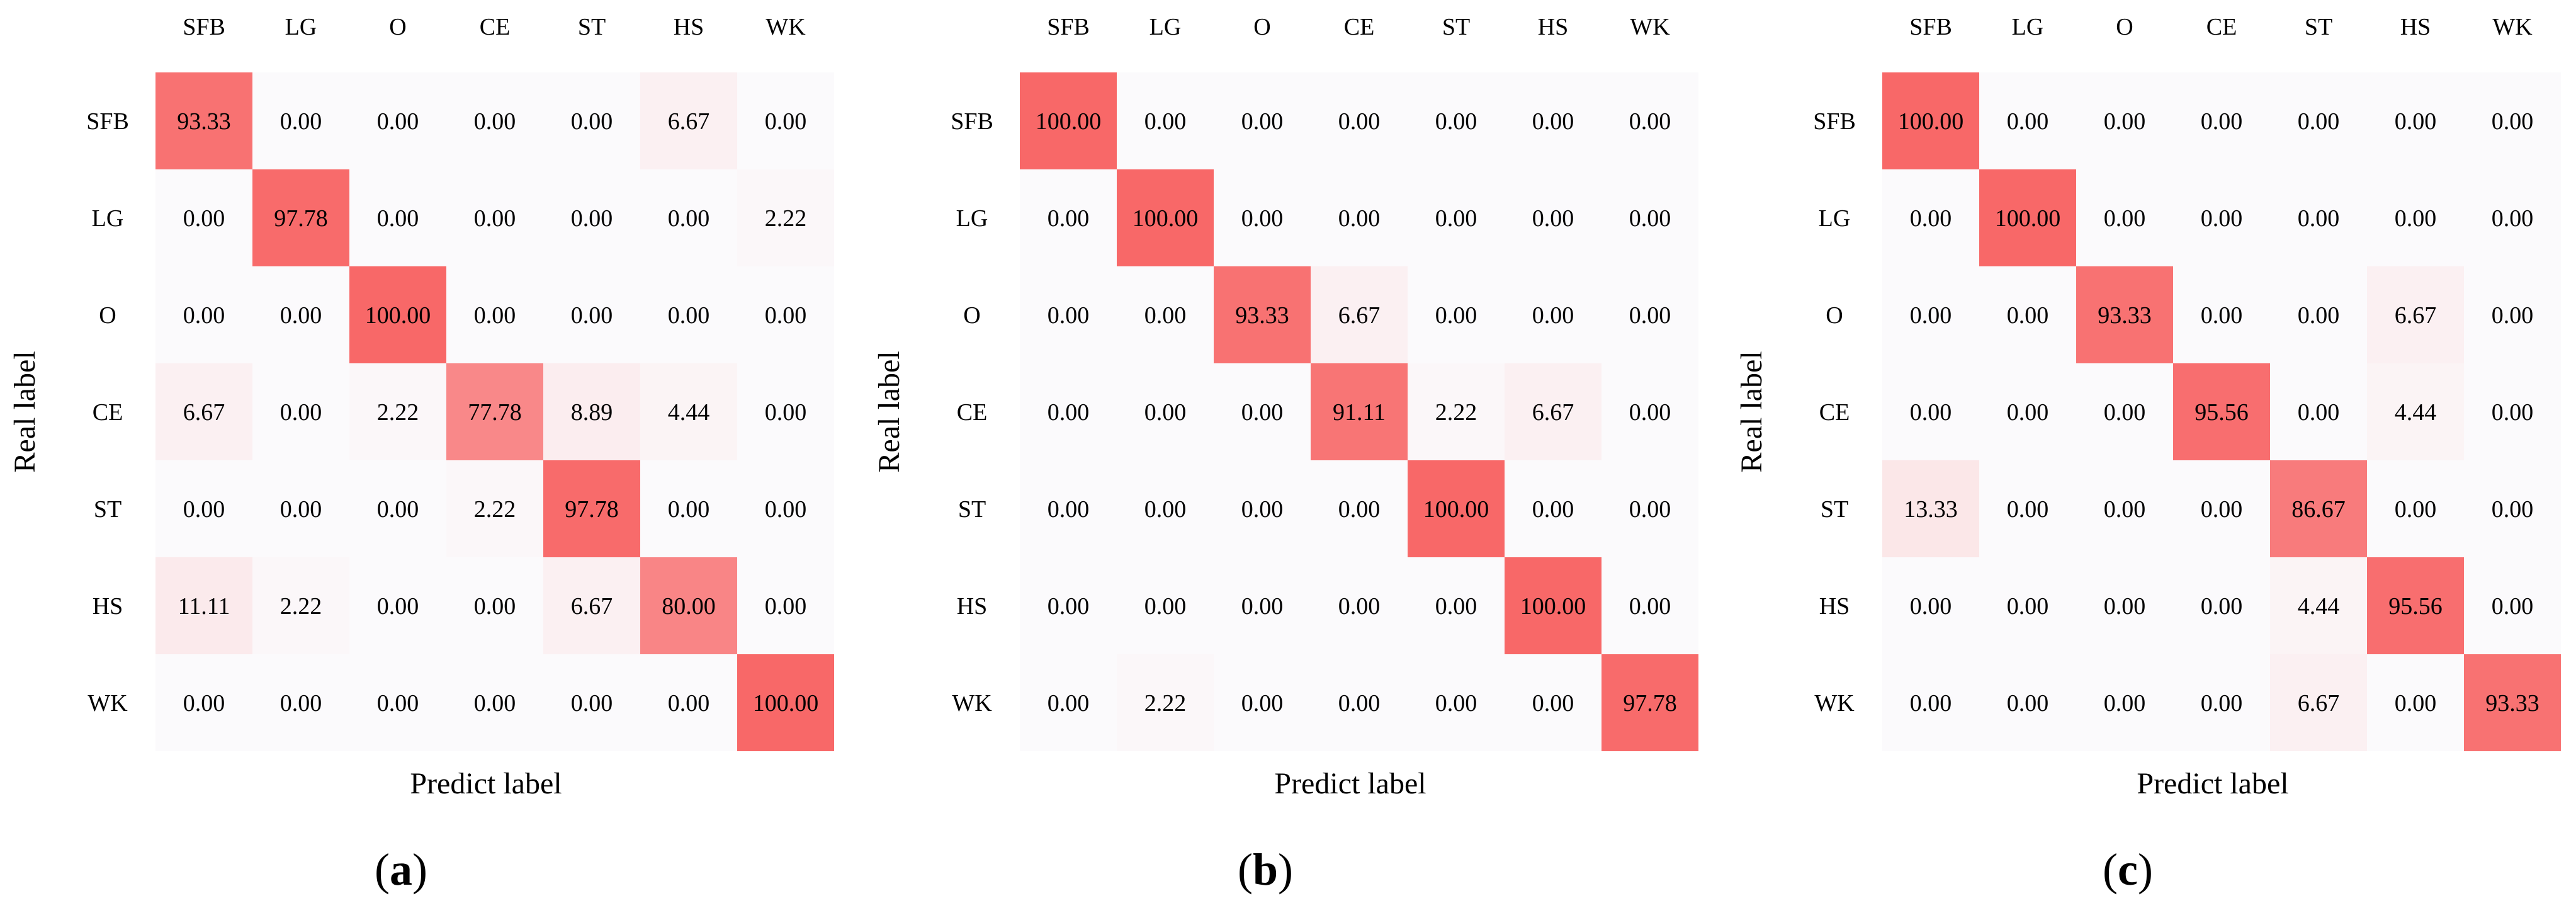 Image resolution: width=2576 pixels, height=908 pixels. I want to click on x-tick-label: LG, so click(301, 27).